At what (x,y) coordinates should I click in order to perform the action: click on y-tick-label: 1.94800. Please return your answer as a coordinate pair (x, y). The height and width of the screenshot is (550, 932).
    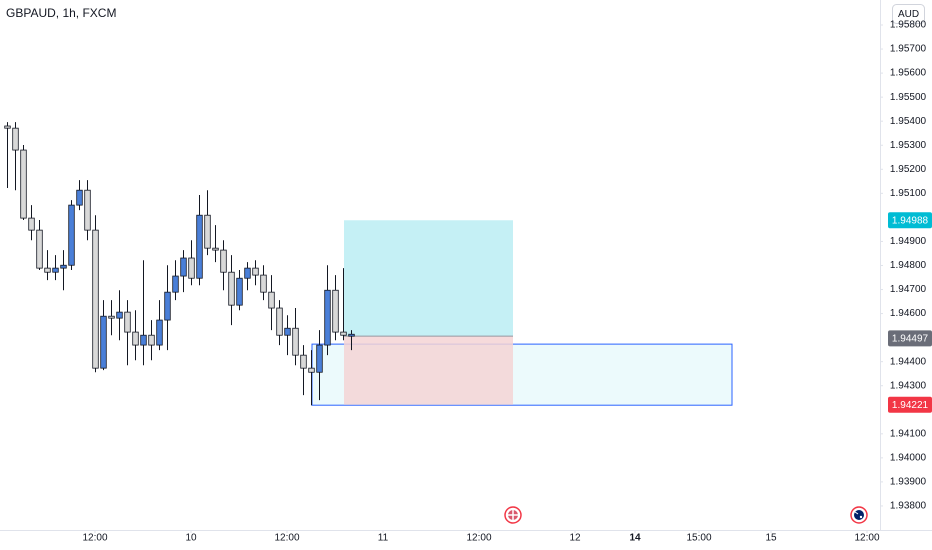
    Looking at the image, I should click on (908, 265).